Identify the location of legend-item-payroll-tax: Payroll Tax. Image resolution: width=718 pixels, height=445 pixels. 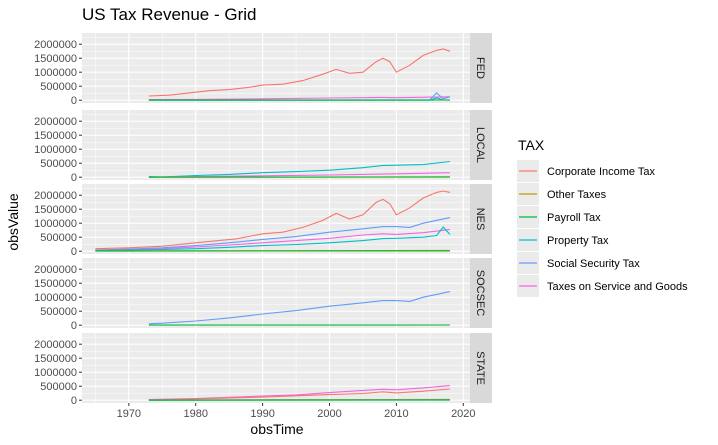
(559, 217).